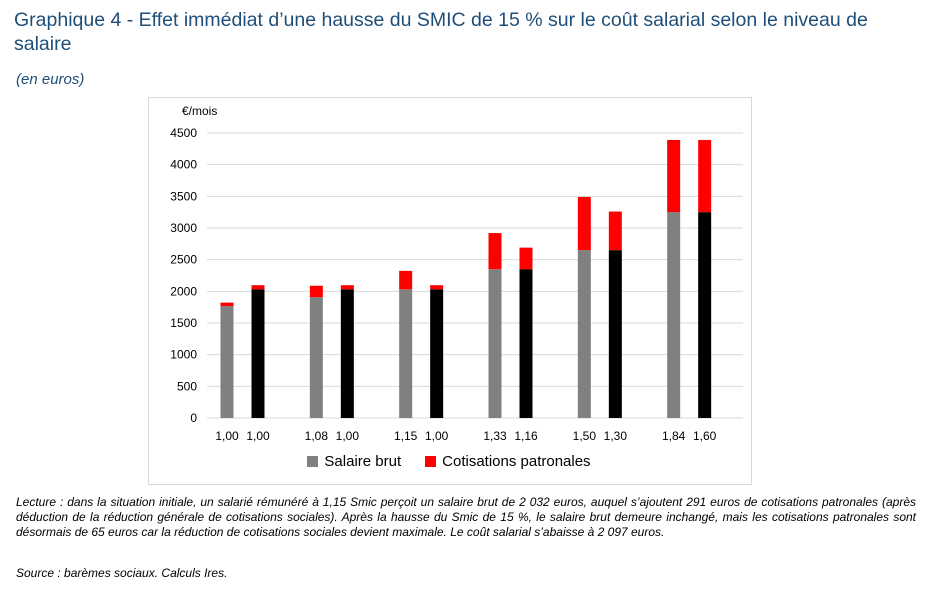  I want to click on y-tick-label: 2500, so click(183, 260).